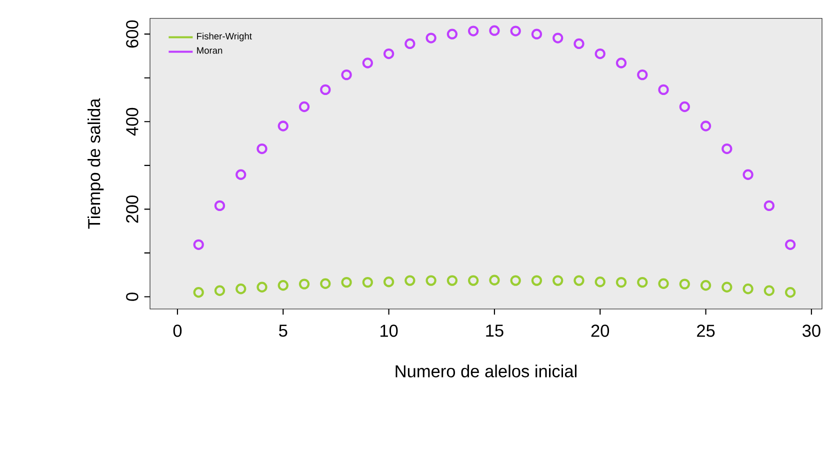  Describe the element at coordinates (706, 330) in the screenshot. I see `x-tick-label: 25` at that location.